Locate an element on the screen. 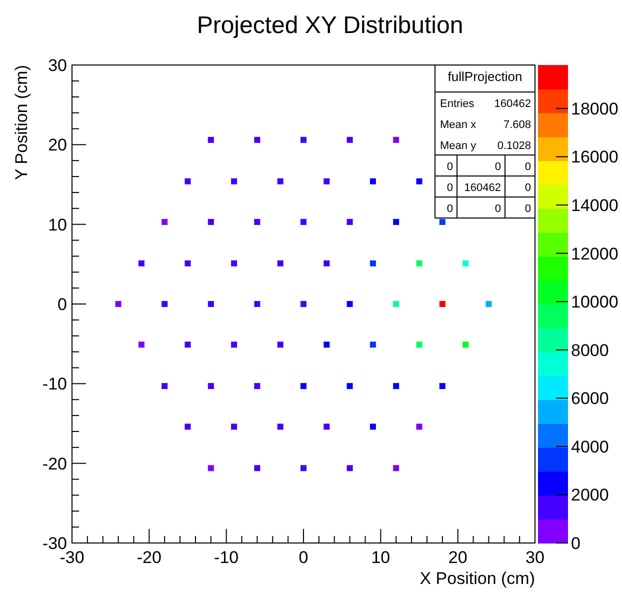  y-tick-label: -10 is located at coordinates (54, 384).